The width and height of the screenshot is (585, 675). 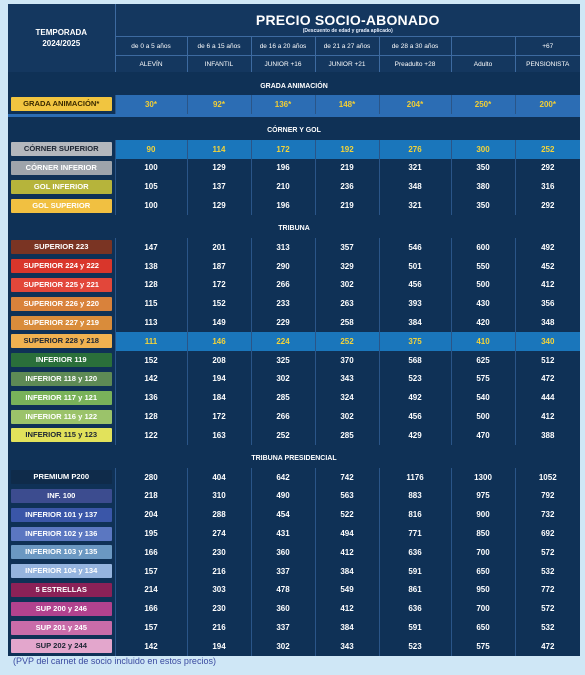 What do you see at coordinates (346, 168) in the screenshot?
I see `price-cell: 219` at bounding box center [346, 168].